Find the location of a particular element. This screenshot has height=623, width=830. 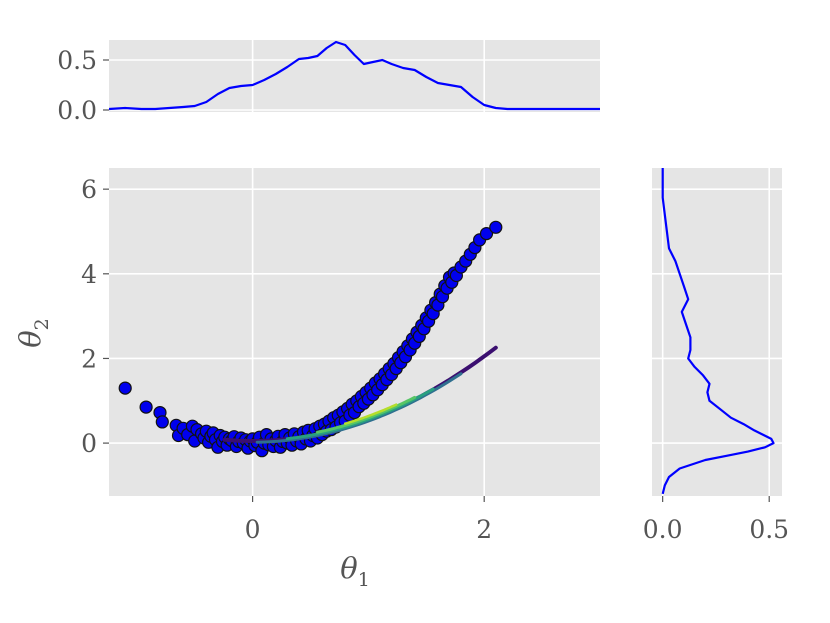

joint-y-ticks: 0 2 4 6 is located at coordinates (95, 316).